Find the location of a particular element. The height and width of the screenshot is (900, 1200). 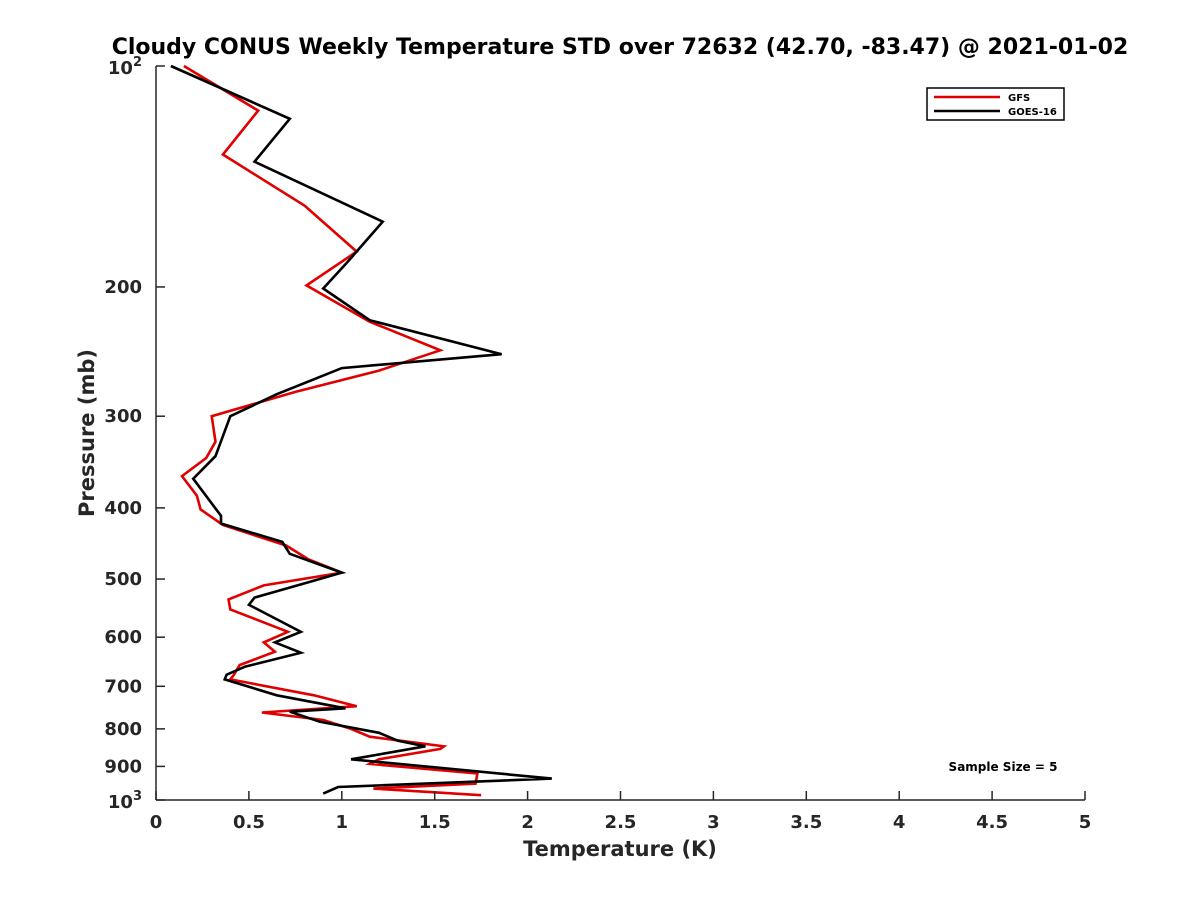

x-tick-label: 3 is located at coordinates (713, 822).